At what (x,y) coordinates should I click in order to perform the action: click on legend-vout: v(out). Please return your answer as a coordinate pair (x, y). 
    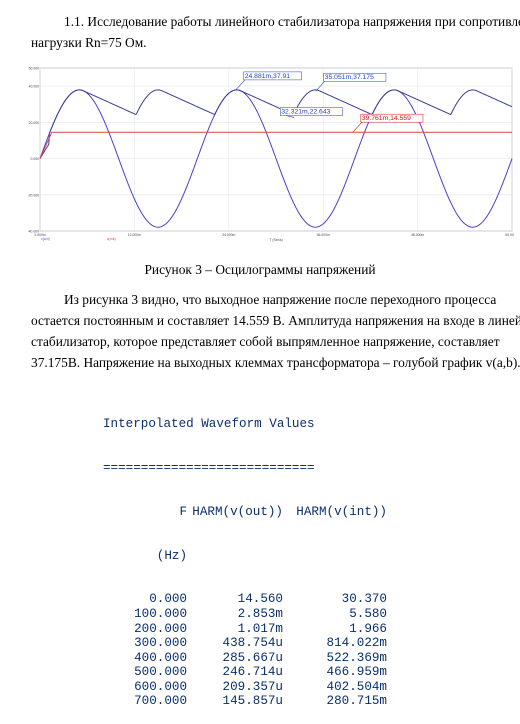
    Looking at the image, I should click on (111, 239).